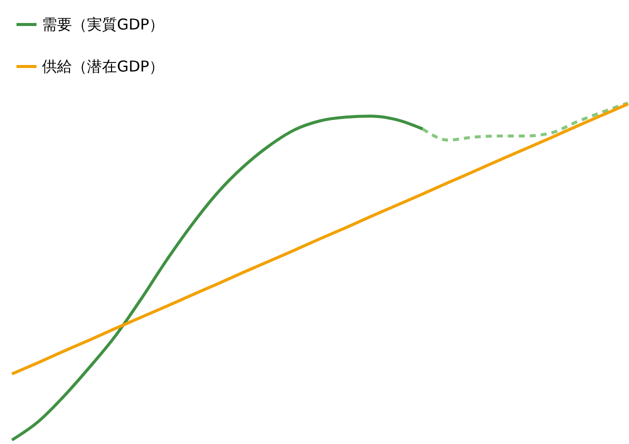 The image size is (629, 444). Describe the element at coordinates (103, 25) in the screenshot. I see `legend-label: 需要（実質GDP）` at that location.